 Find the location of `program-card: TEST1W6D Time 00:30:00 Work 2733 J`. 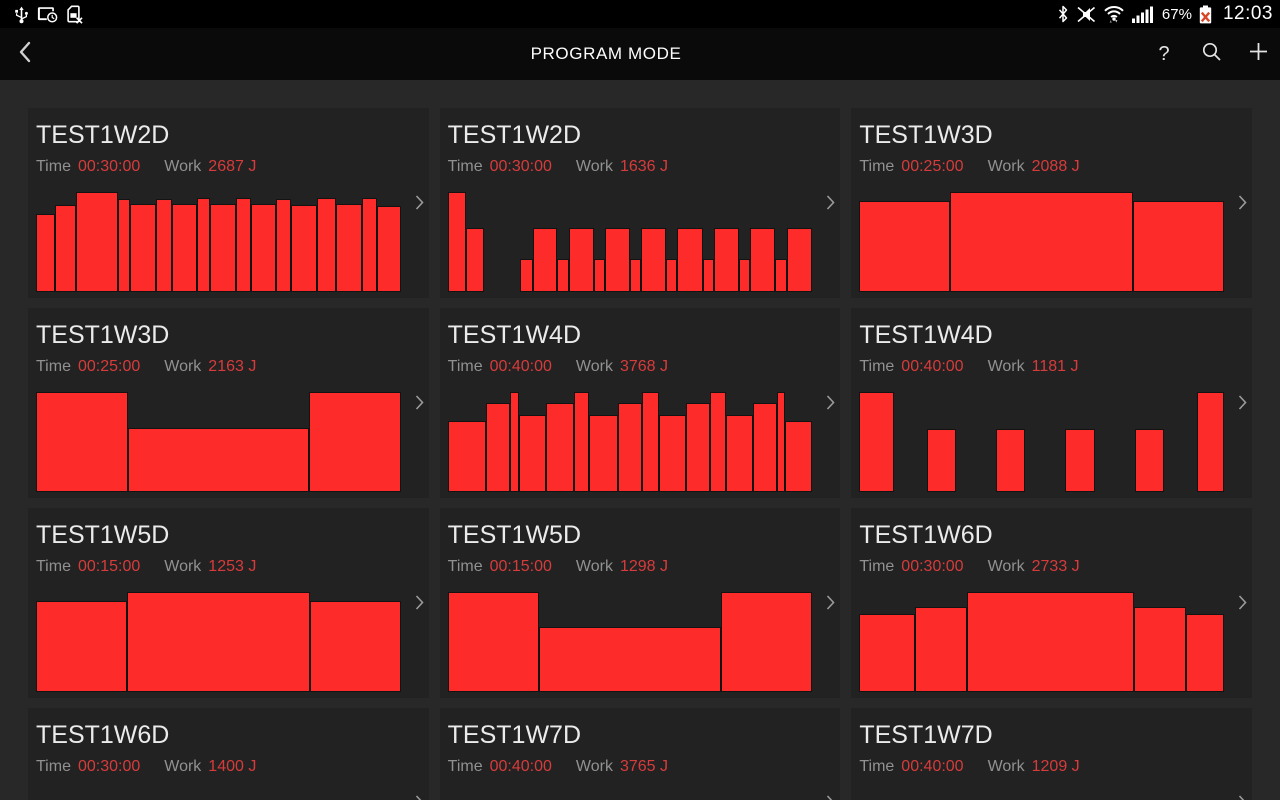

program-card: TEST1W6D Time 00:30:00 Work 2733 J is located at coordinates (1051, 603).